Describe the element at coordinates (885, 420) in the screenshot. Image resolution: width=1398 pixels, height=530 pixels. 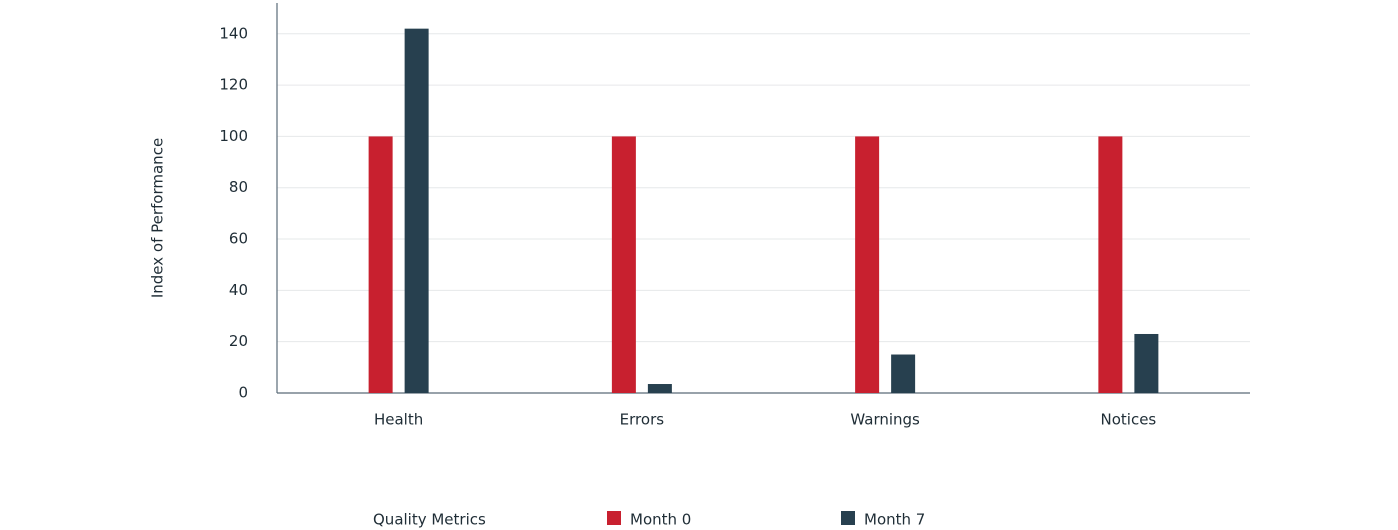
I see `x-tick-label: Warnings` at that location.